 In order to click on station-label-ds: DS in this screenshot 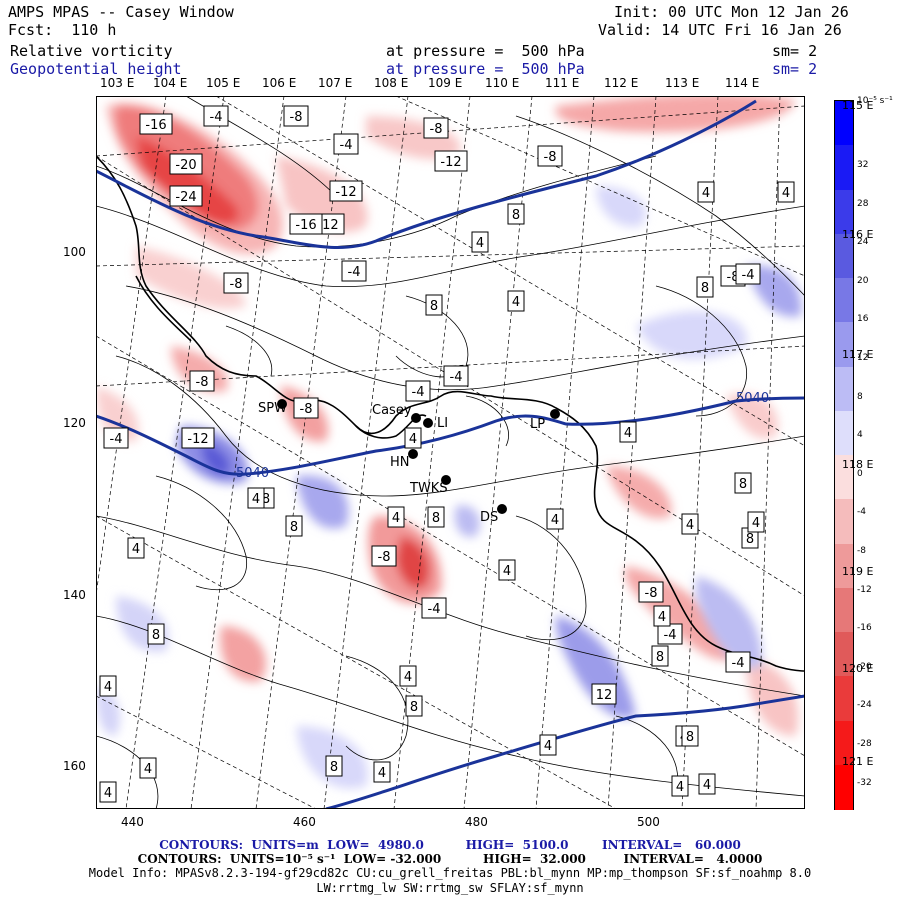, I will do `click(489, 517)`.